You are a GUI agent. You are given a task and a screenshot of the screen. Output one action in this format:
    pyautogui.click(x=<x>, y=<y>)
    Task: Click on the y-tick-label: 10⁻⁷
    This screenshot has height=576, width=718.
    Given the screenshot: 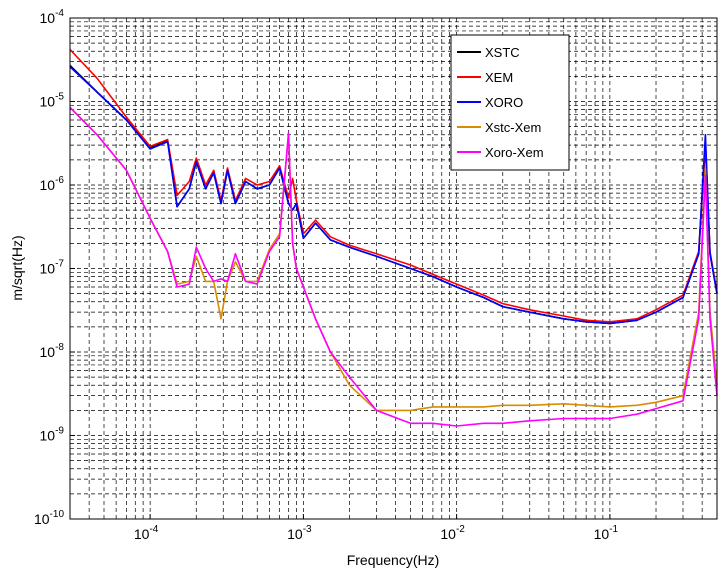 What is the action you would take?
    pyautogui.click(x=52, y=268)
    